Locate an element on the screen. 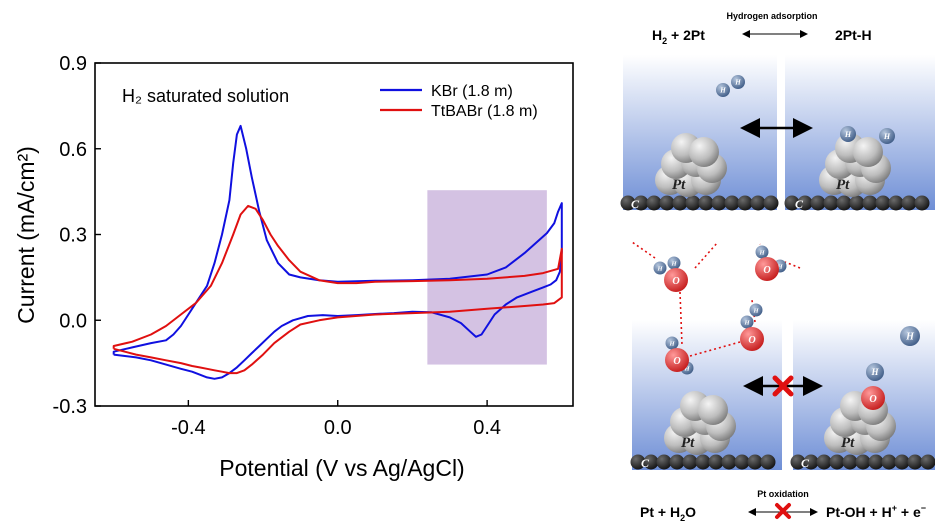 This screenshot has width=935, height=522. top-left-equation: H2 + 2Pt is located at coordinates (678, 36).